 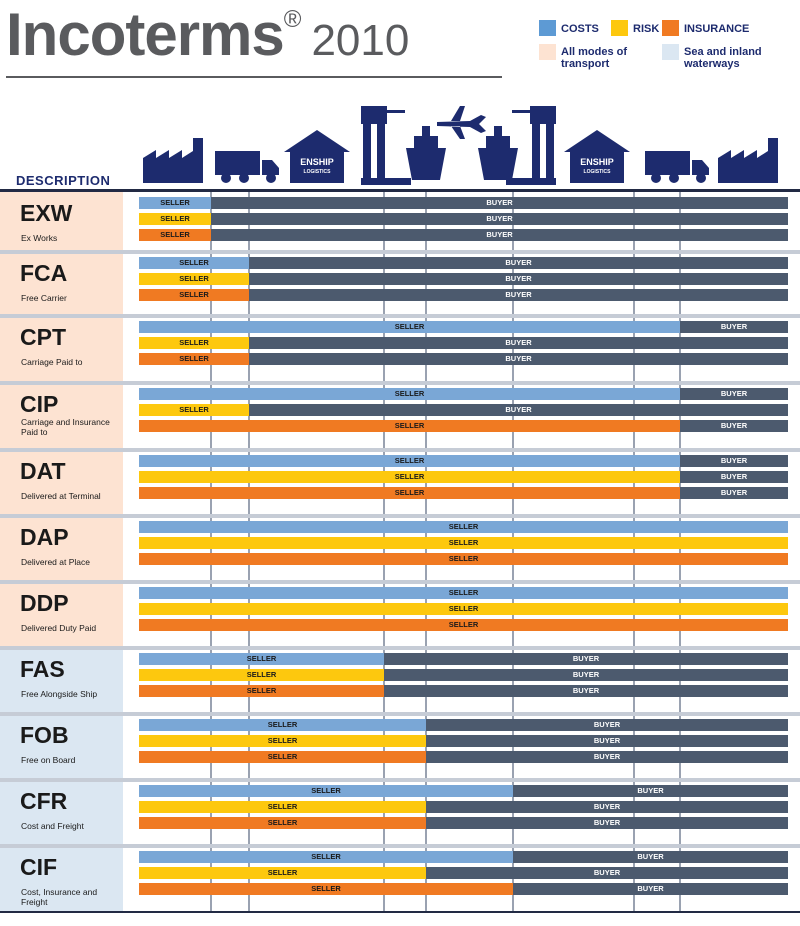 What do you see at coordinates (723, 58) in the screenshot?
I see `legend-sea: Sea and inland waterways` at bounding box center [723, 58].